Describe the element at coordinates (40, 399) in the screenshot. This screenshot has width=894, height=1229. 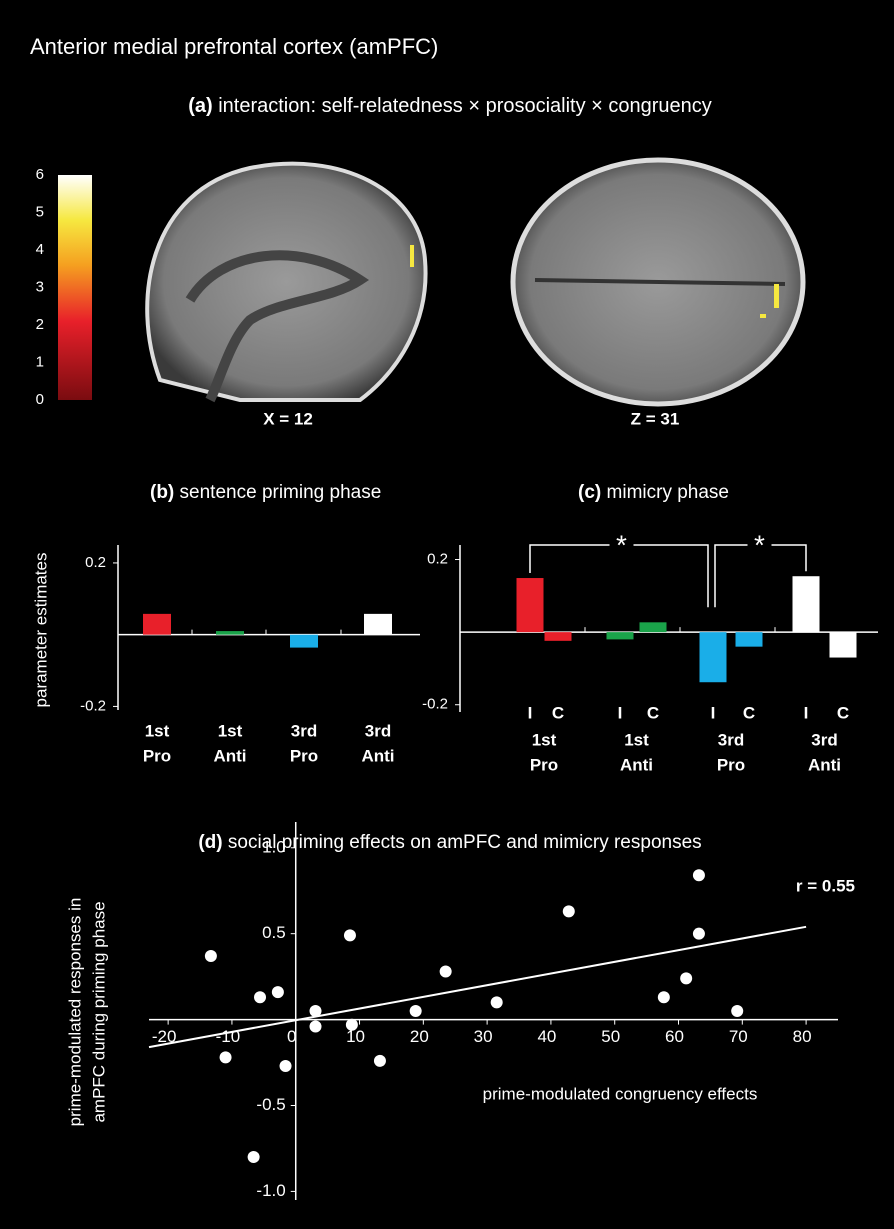
I see `colorbar-tick-label: 0` at that location.